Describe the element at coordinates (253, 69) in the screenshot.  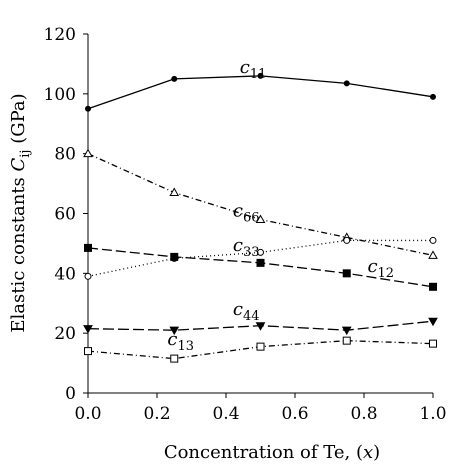
I see `series-label-c11: c11` at that location.